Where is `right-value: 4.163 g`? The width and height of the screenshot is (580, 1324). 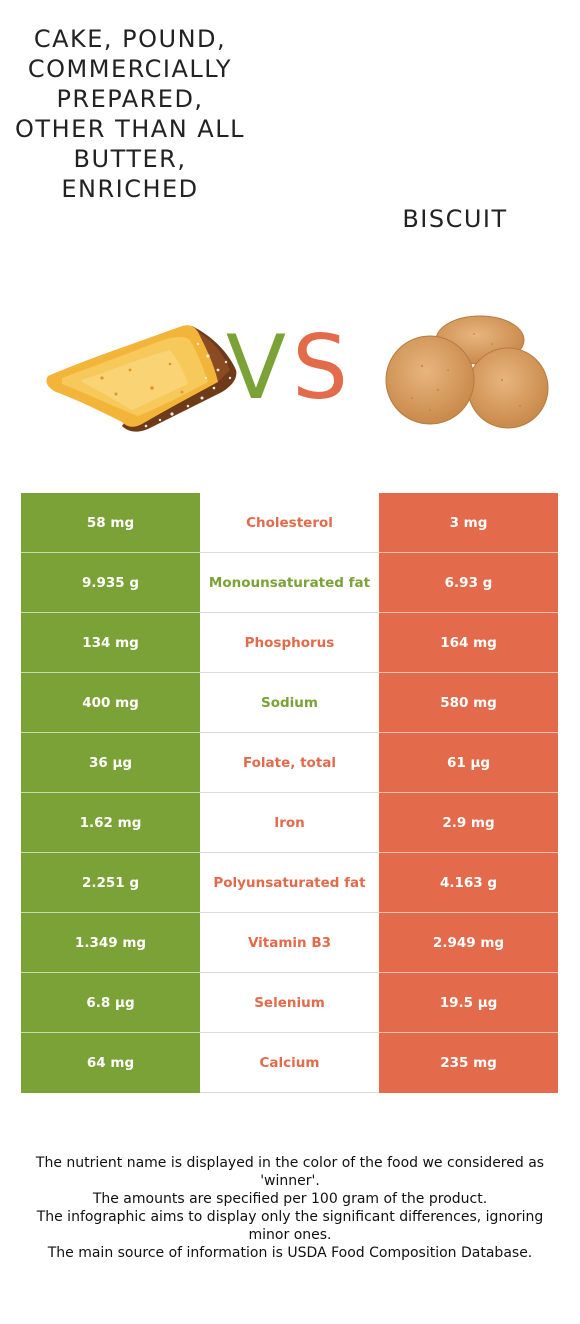 right-value: 4.163 g is located at coordinates (468, 883).